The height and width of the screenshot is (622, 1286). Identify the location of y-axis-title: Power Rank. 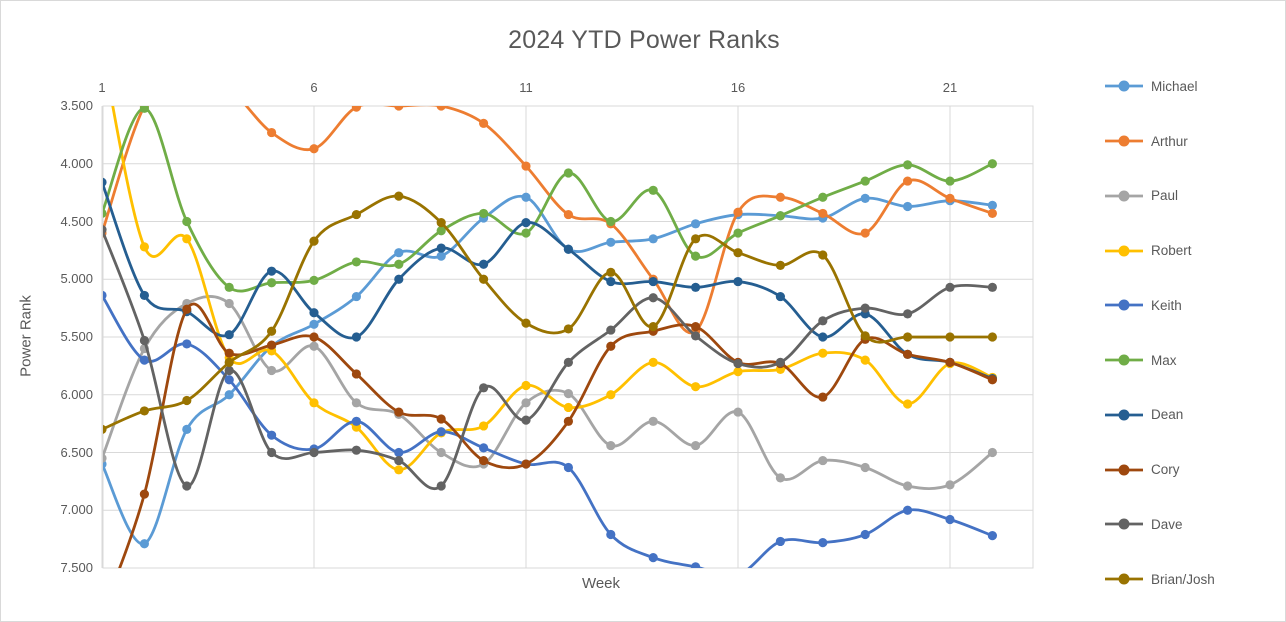
(26, 336).